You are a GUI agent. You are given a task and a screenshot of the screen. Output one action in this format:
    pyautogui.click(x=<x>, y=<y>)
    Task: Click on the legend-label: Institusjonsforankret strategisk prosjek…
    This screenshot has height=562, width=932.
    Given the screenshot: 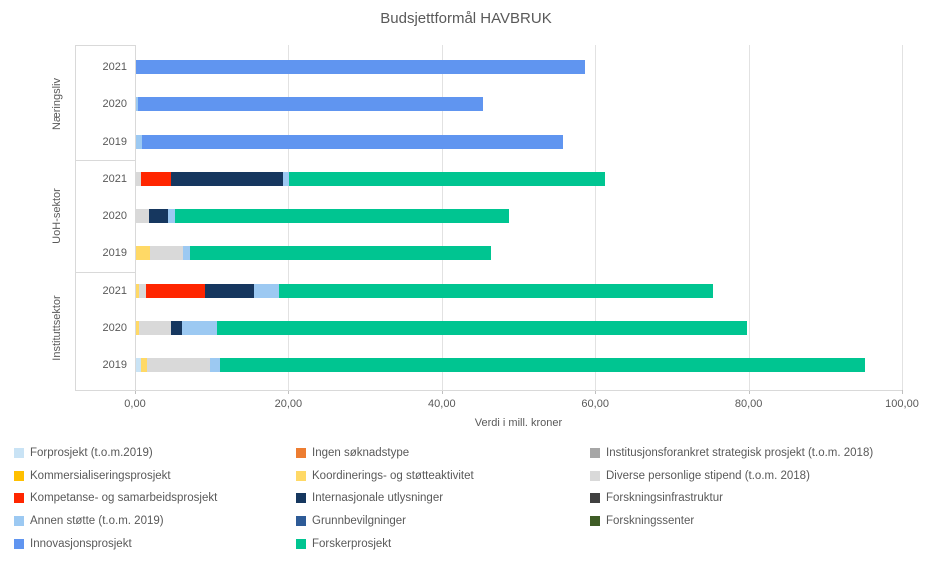 What is the action you would take?
    pyautogui.click(x=740, y=453)
    